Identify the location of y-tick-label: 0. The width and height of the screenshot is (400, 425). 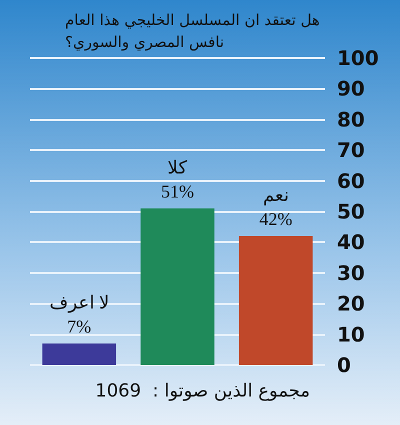
(344, 365).